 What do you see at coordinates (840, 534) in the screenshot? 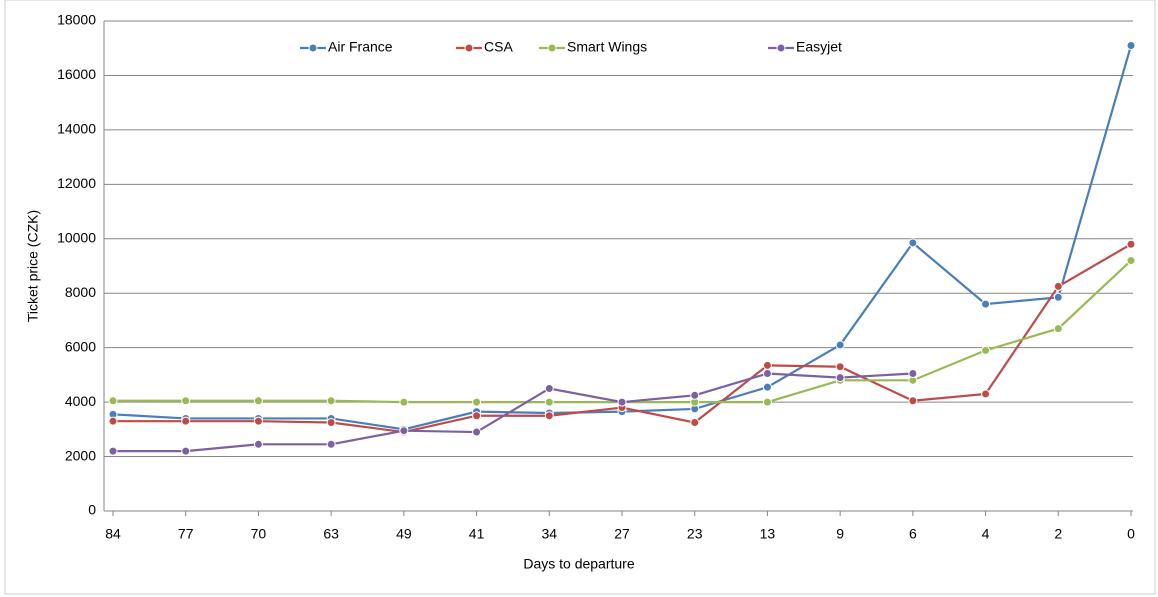
I see `x-tick-label: 9` at bounding box center [840, 534].